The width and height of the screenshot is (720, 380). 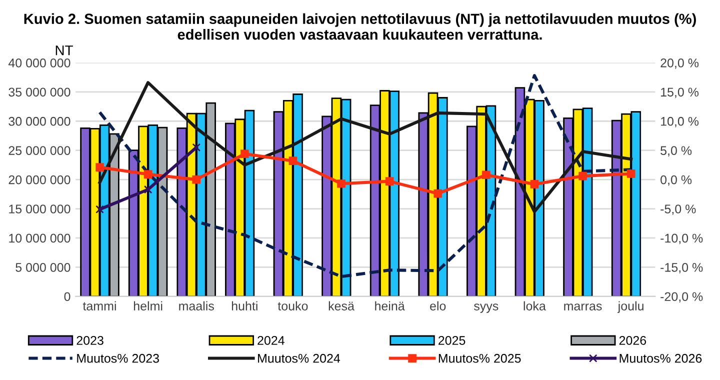 I want to click on chart-title: Kuvio 2. Suomen satamiin saapuneiden laivojen nettotilavuus (NT) ja nettotilavuuden muutos (%) edellisen vuoden vastaavaan kuukauteen verrattuna., so click(x=360, y=26).